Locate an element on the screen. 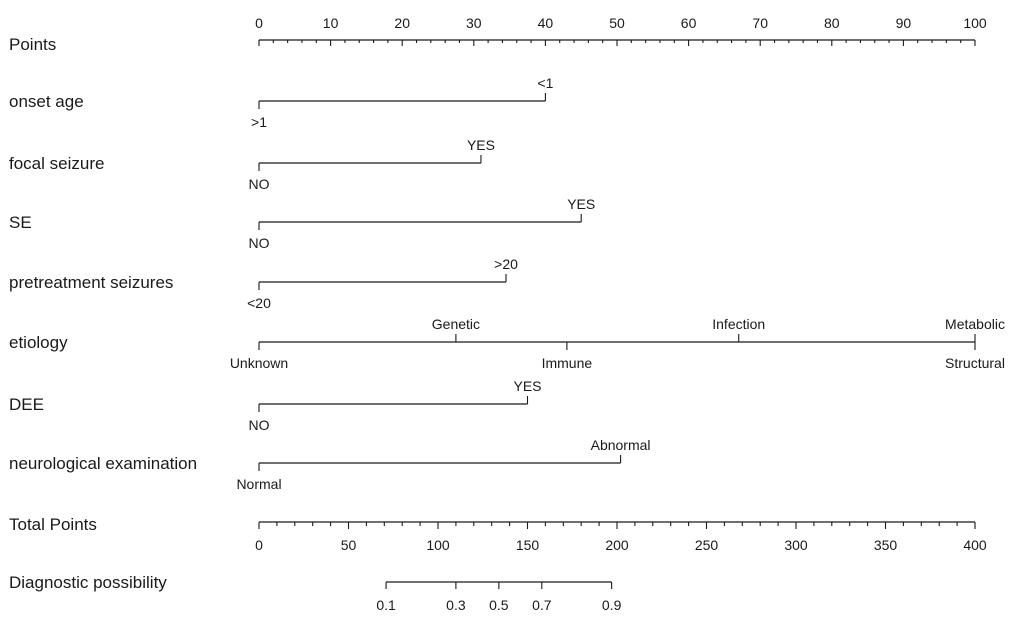  predictor-row-focal-seizure: focal seizure NO YES is located at coordinates (252, 164).